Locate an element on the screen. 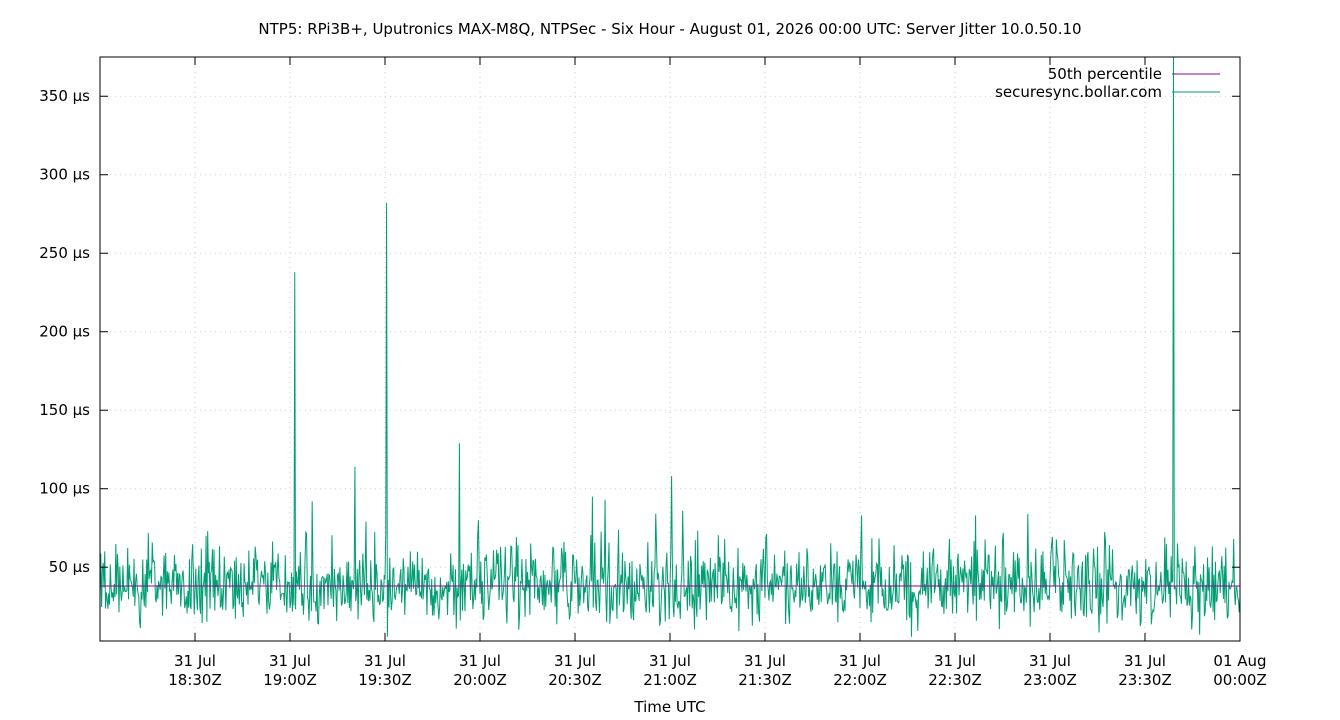 The image size is (1340, 720). x-axis-label: Time UTC is located at coordinates (669, 707).